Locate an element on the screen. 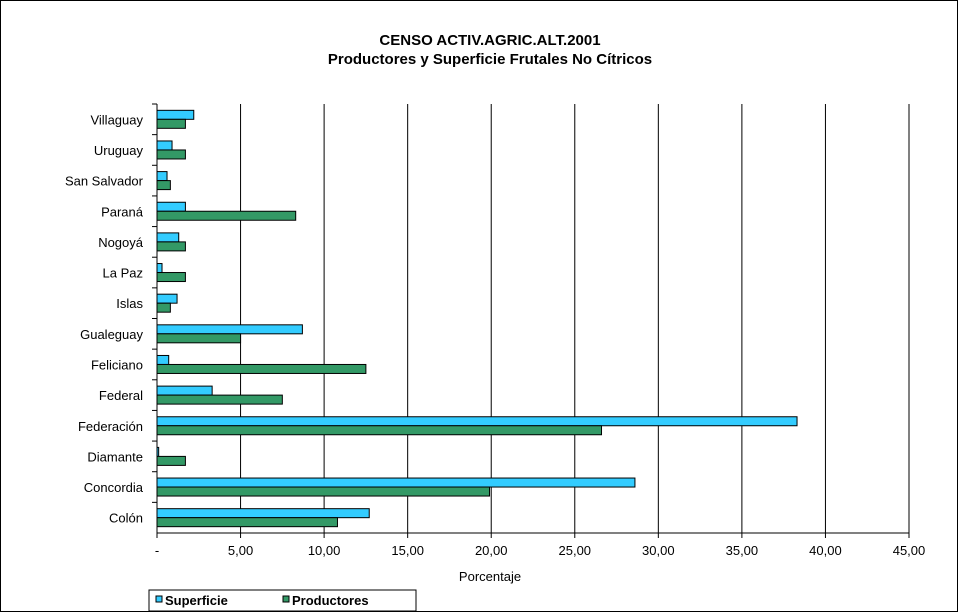 The height and width of the screenshot is (612, 958). legend: Superficie Productores is located at coordinates (282, 600).